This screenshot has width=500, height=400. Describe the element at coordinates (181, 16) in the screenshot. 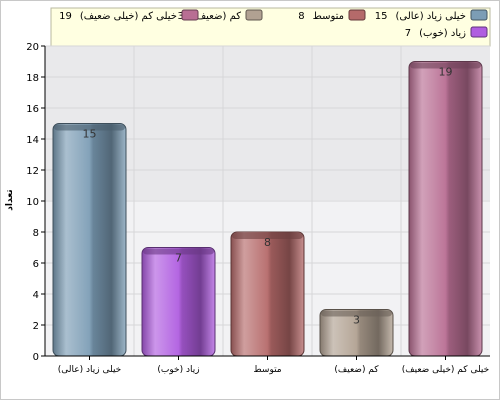

I see `legend-value: 3` at that location.